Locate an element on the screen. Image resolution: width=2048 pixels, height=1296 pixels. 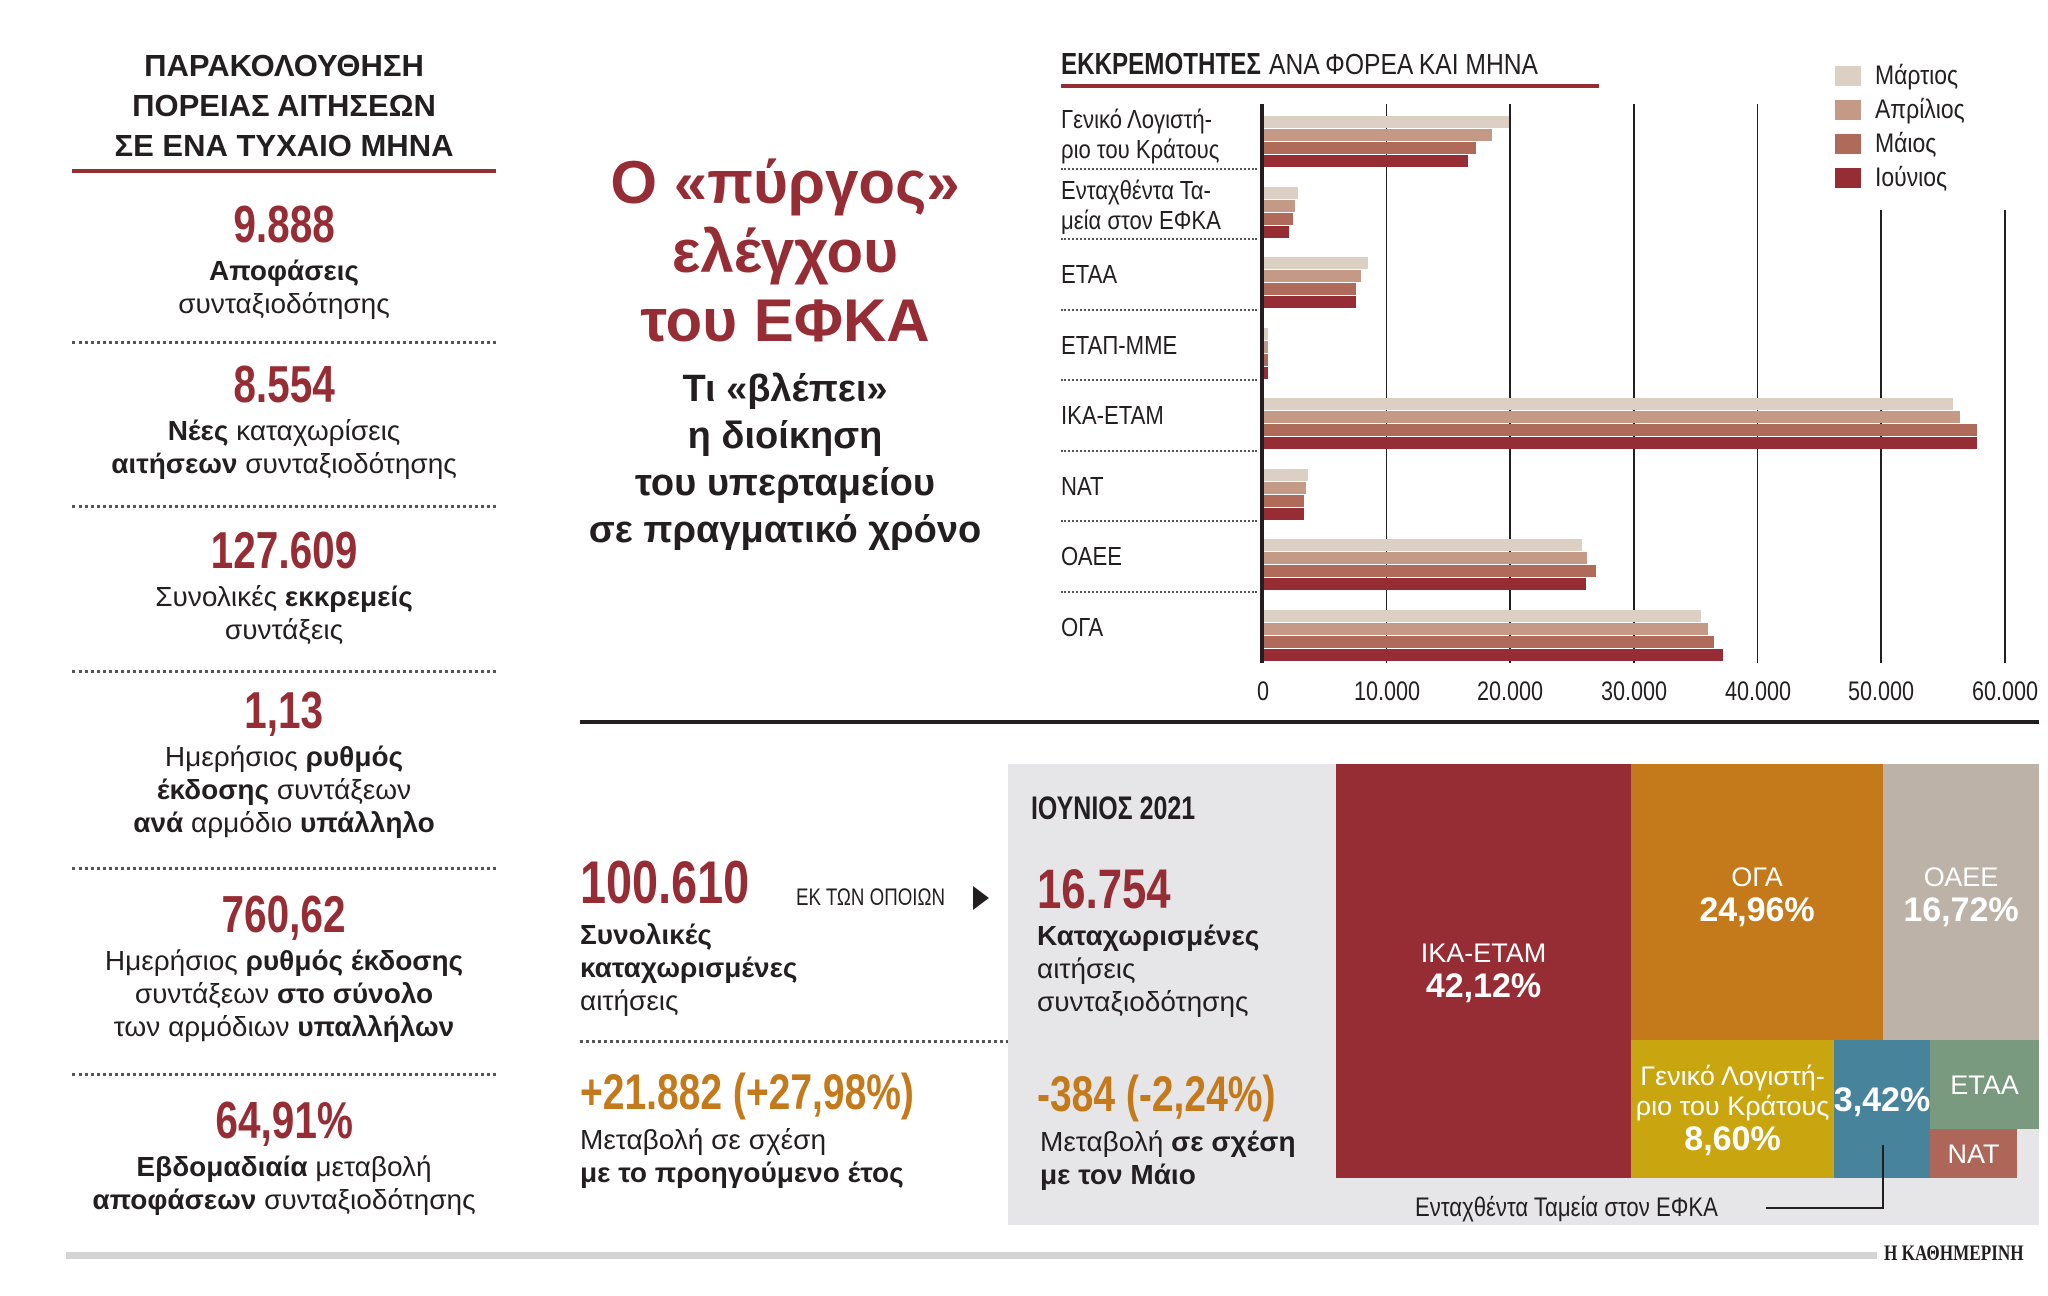
subheadline-line: σε πραγματικό χρόνο is located at coordinates (785, 530).